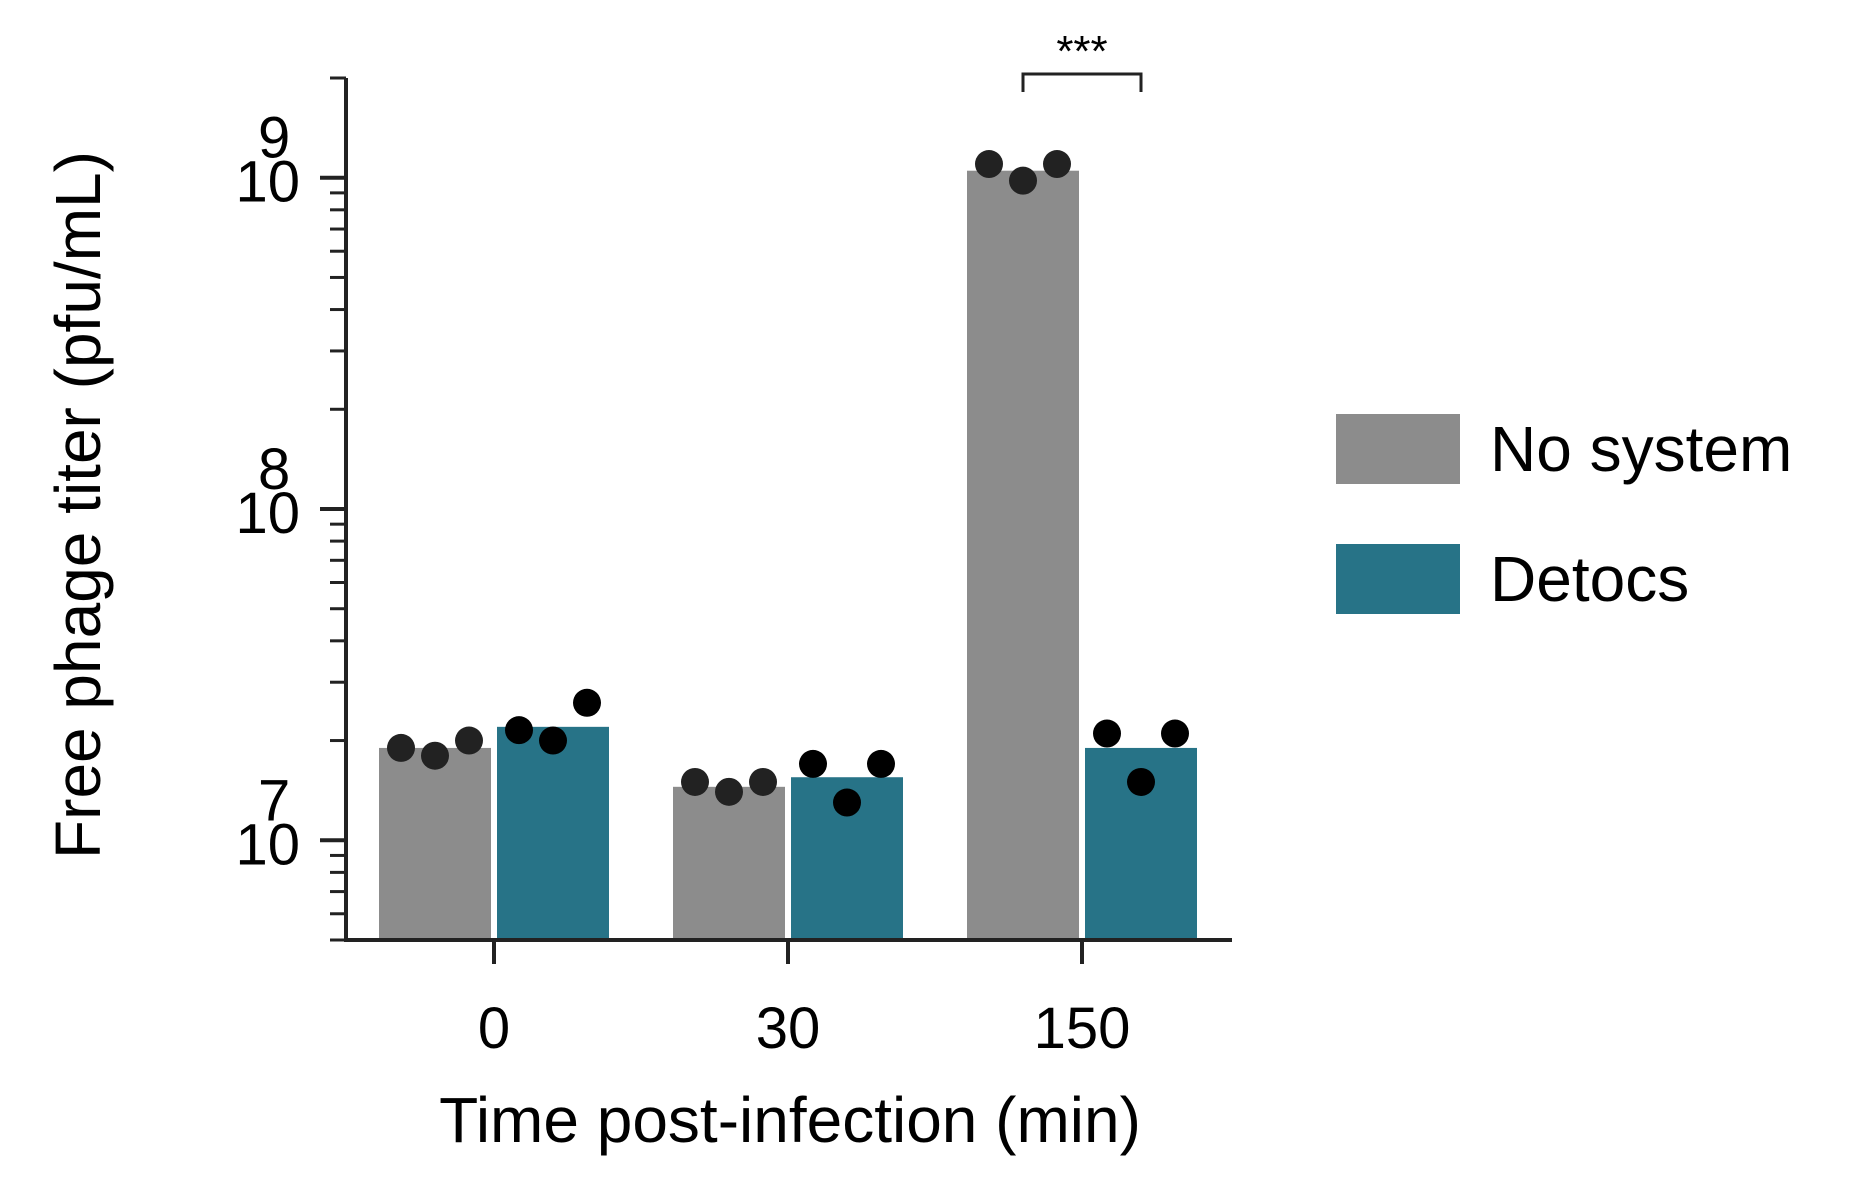 The image size is (1868, 1194). I want to click on y-tick-exponent: 9, so click(274, 138).